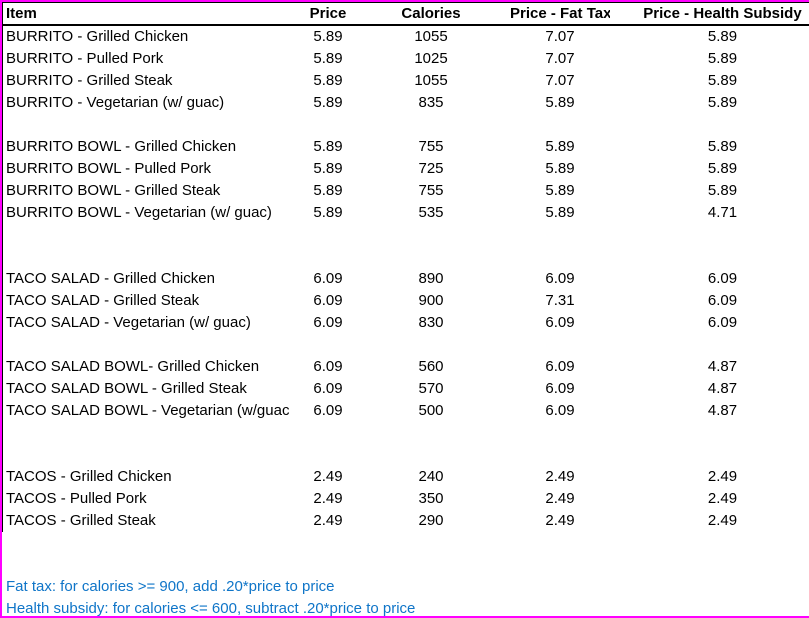 This screenshot has width=809, height=618. I want to click on cell-item: BURRITO BOWL - Pulled Pork, so click(109, 168).